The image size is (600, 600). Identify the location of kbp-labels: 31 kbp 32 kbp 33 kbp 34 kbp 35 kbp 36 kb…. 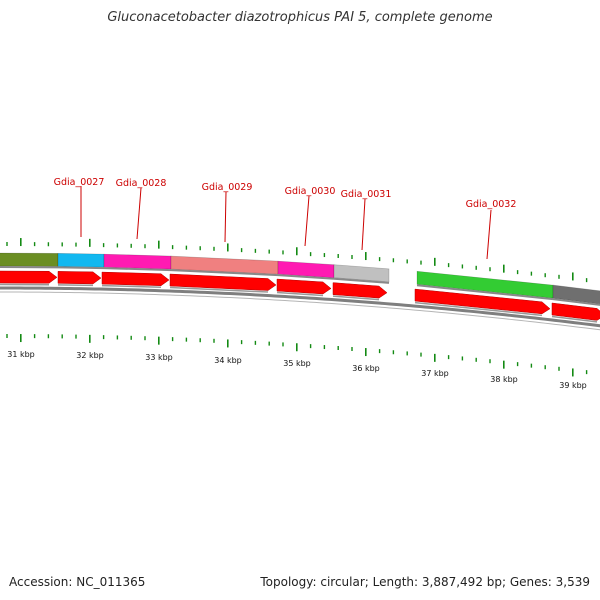
(297, 370).